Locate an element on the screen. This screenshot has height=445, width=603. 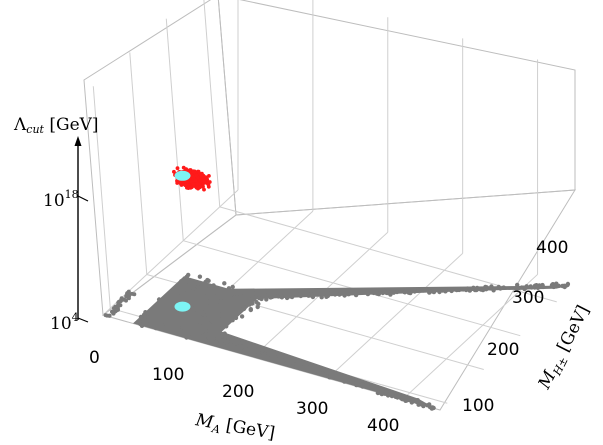
x-tick-label: 400 is located at coordinates (383, 426).